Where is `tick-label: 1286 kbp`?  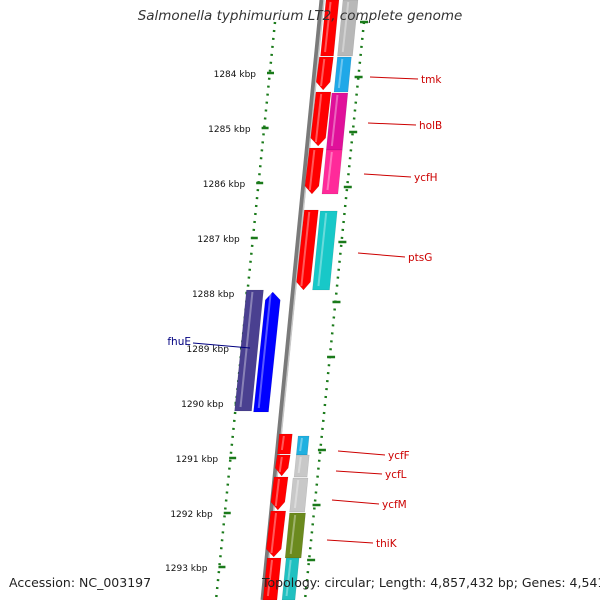 tick-label: 1286 kbp is located at coordinates (224, 185).